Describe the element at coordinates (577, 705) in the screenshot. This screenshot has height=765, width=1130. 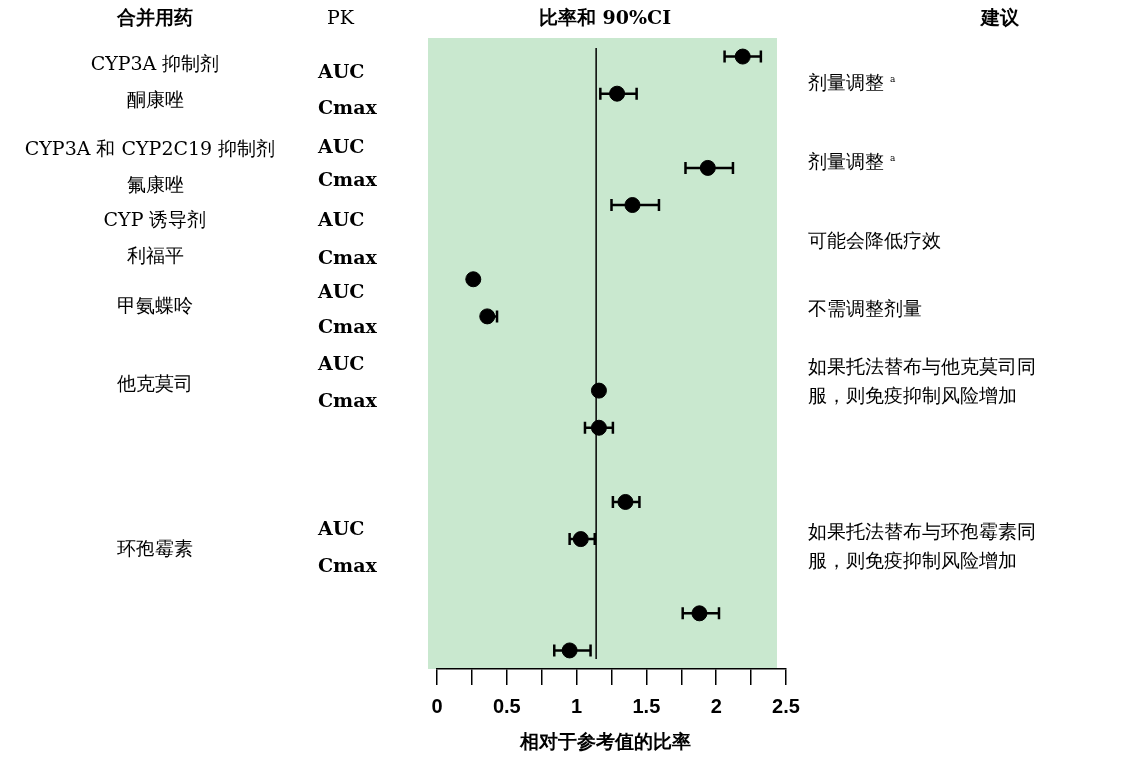
I see `x-tick-label: 1` at that location.